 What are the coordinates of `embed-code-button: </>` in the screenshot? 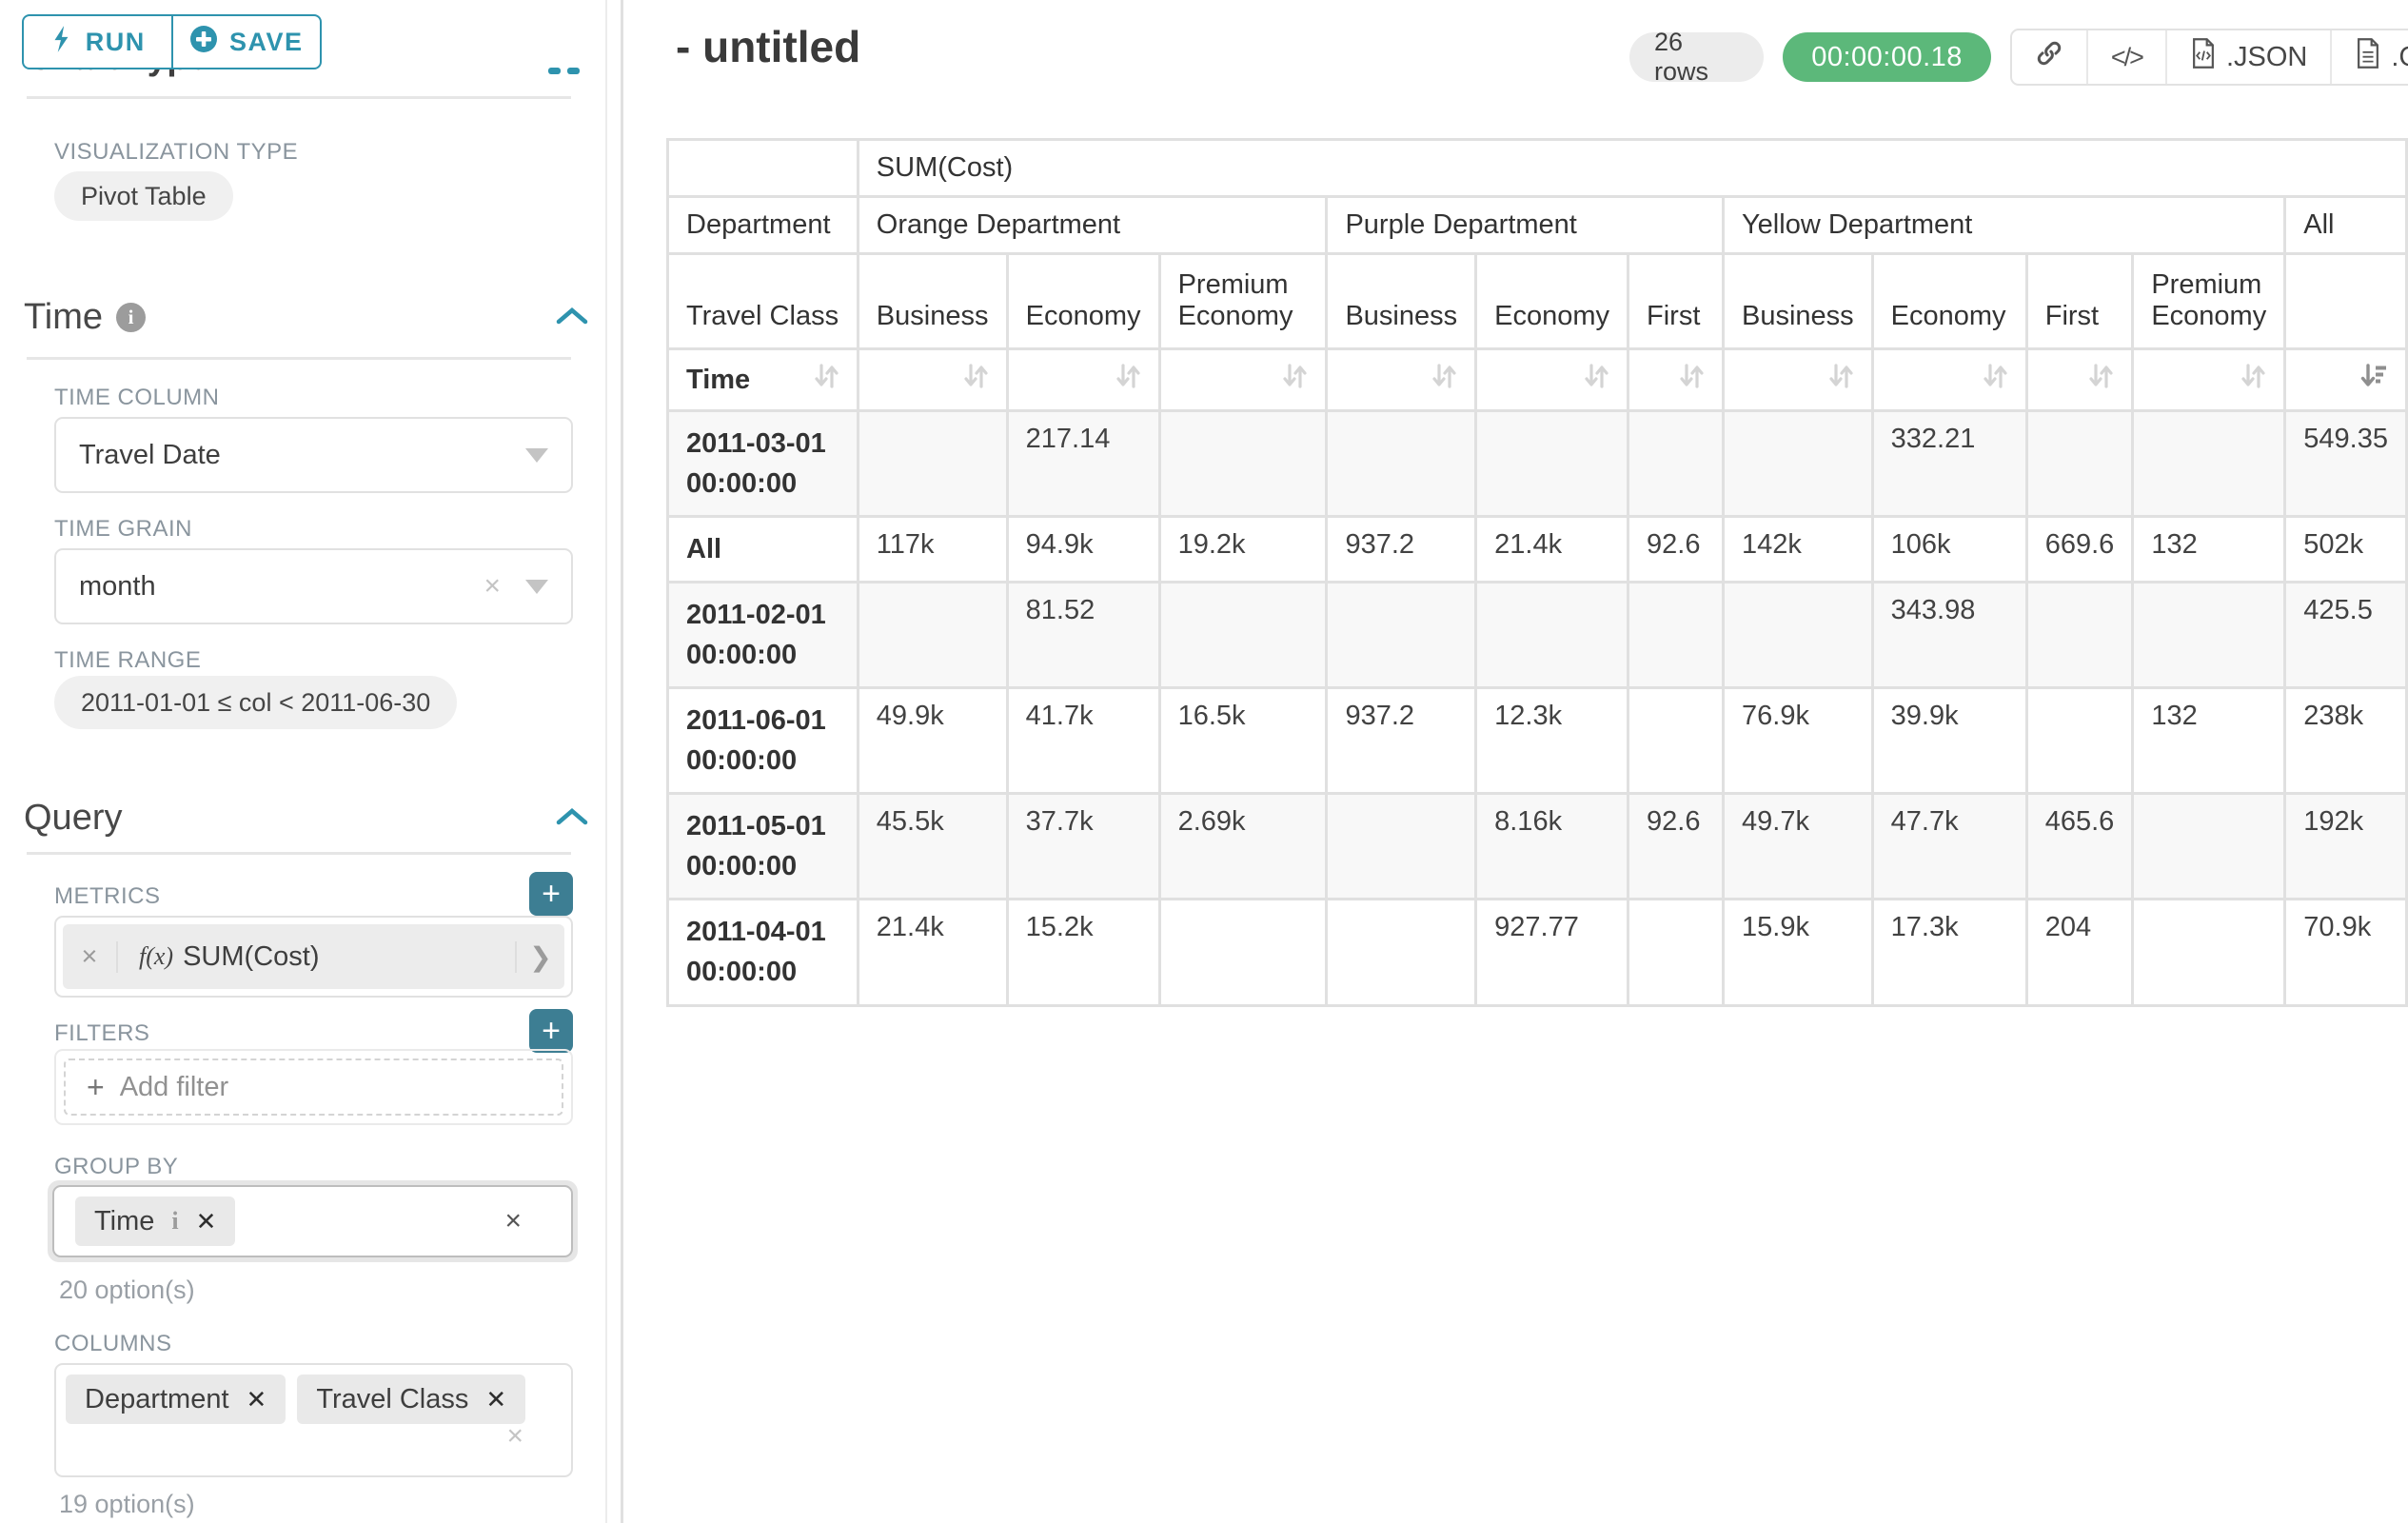 It's located at (2125, 57).